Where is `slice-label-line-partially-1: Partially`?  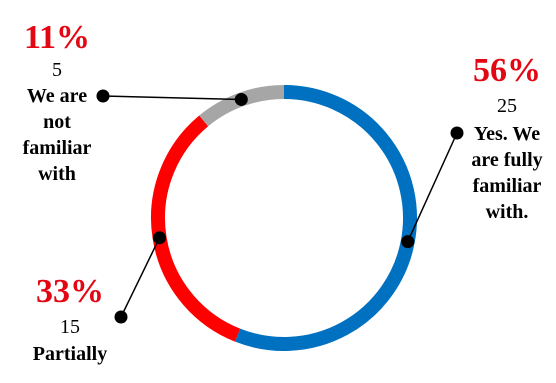
slice-label-line-partially-1: Partially is located at coordinates (70, 354).